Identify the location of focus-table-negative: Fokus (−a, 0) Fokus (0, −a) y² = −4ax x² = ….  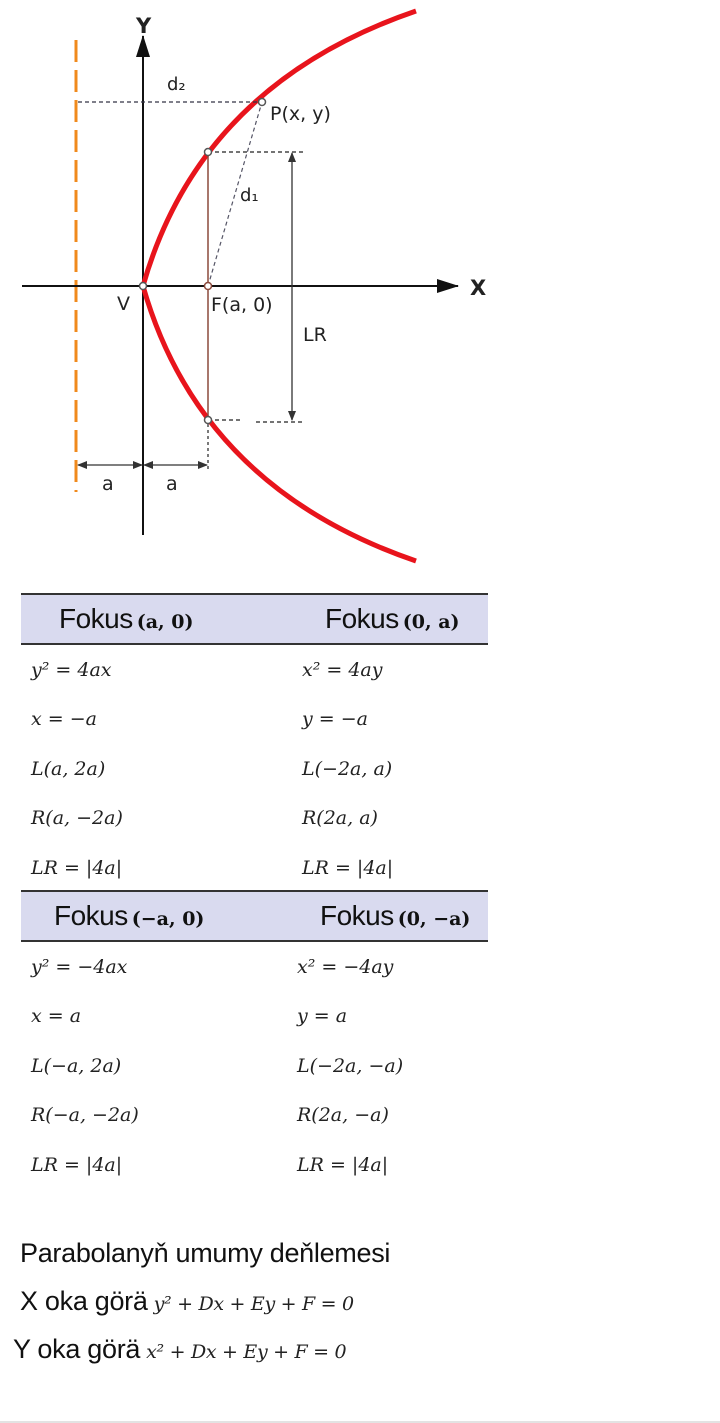
(254, 1040).